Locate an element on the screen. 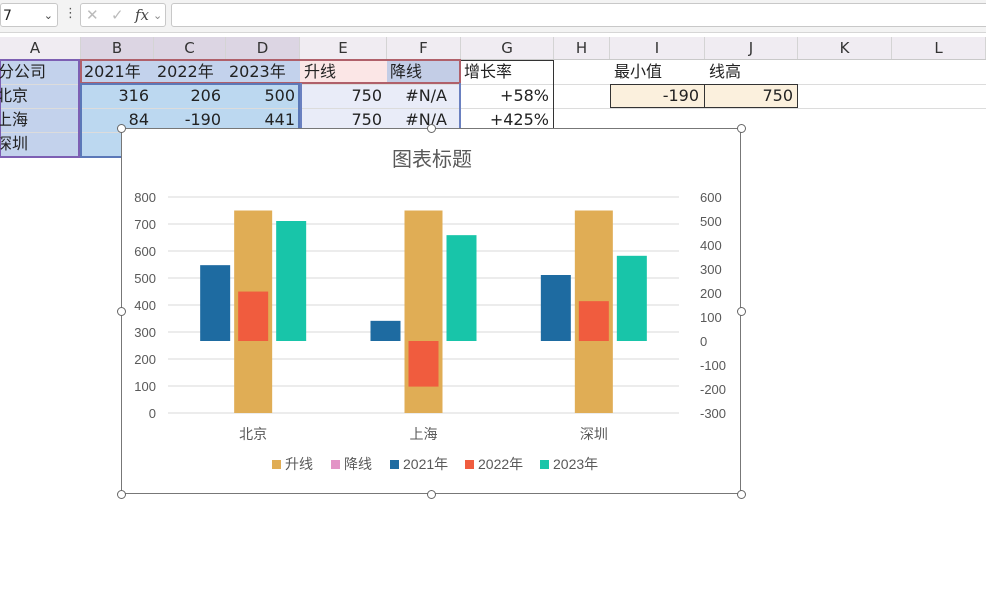  y-tick-label: 400 is located at coordinates (145, 305).